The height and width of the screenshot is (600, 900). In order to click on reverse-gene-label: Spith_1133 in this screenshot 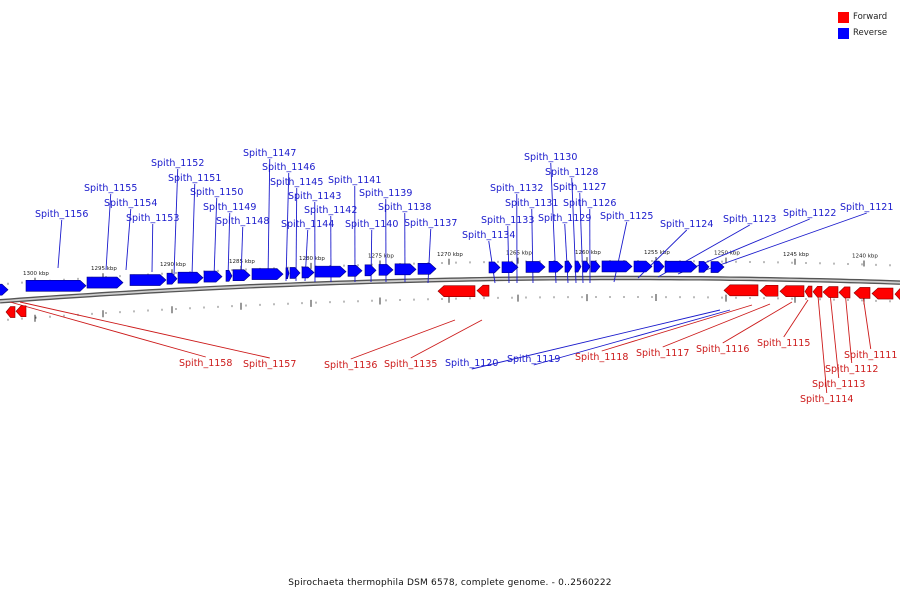, I will do `click(507, 220)`.